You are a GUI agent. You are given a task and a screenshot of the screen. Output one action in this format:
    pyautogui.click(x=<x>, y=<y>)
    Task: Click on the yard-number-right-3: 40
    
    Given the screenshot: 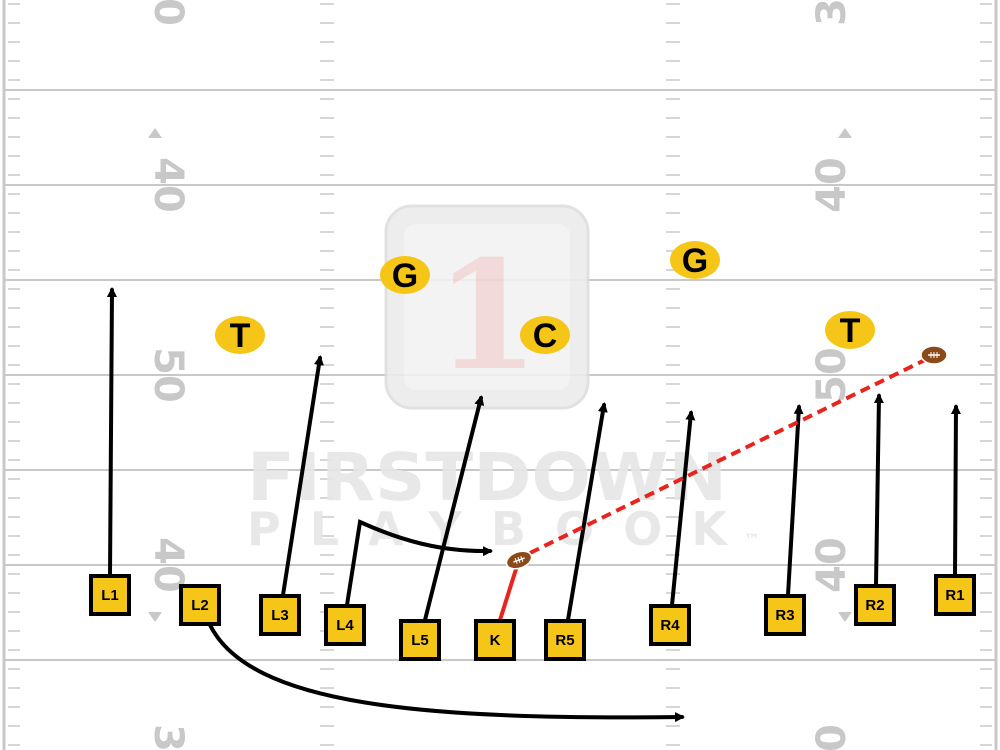 What is the action you would take?
    pyautogui.click(x=832, y=565)
    